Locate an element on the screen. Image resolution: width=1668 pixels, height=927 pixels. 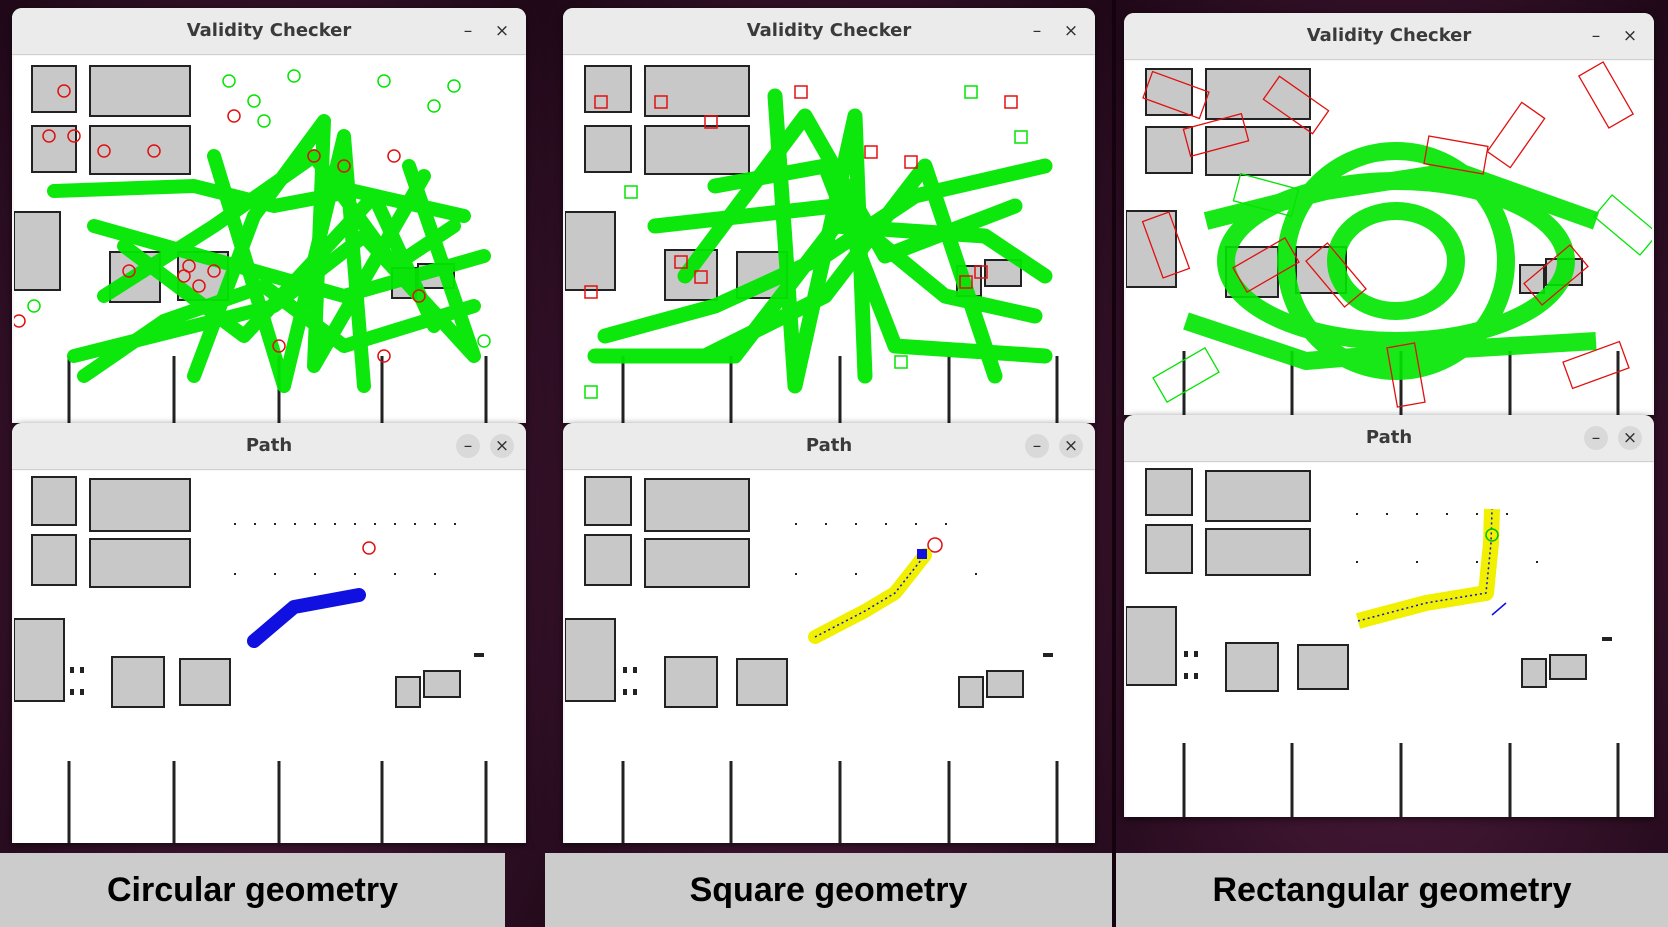
caption-rectangular: Rectangular geometry is located at coordinates (1392, 890).